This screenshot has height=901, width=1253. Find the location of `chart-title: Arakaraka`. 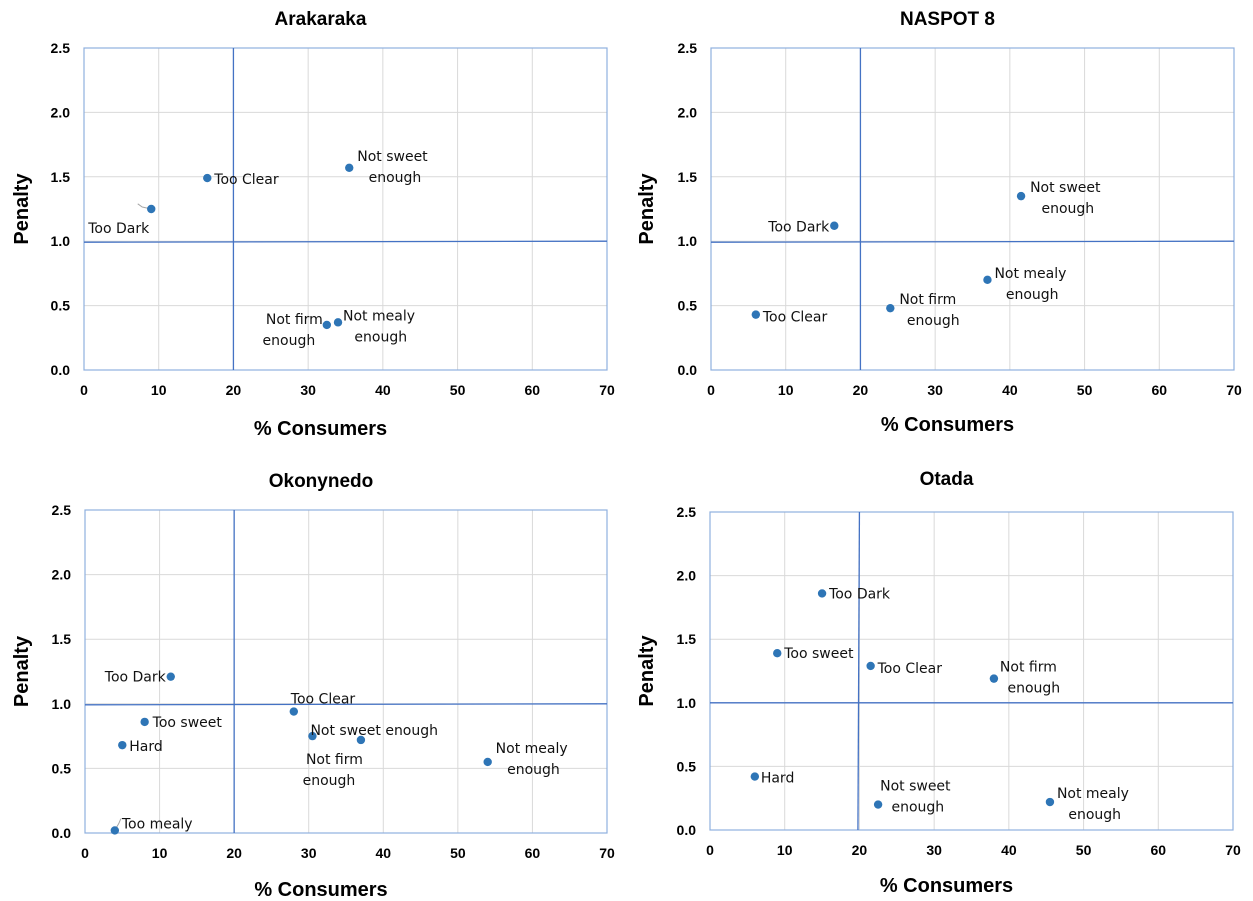

chart-title: Arakaraka is located at coordinates (321, 19).